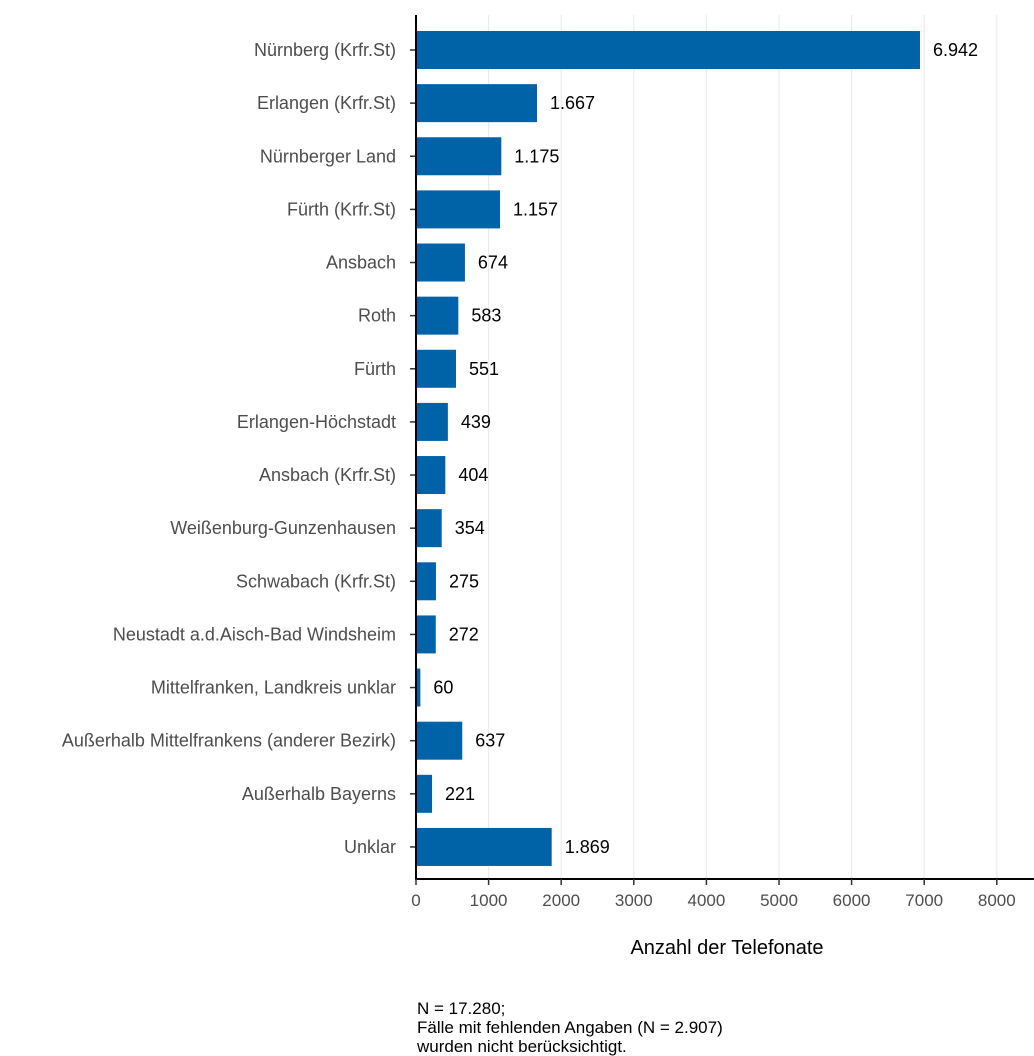 The height and width of the screenshot is (1056, 1034). Describe the element at coordinates (473, 475) in the screenshot. I see `data-label: 404` at that location.